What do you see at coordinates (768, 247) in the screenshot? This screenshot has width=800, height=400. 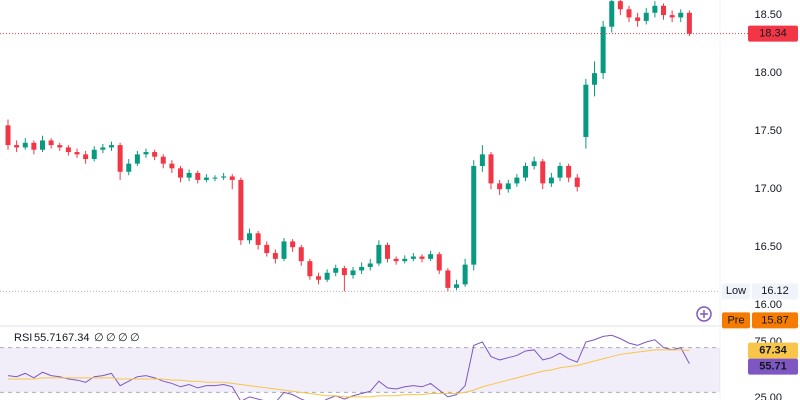 I see `y-tick-label: 16.50` at bounding box center [768, 247].